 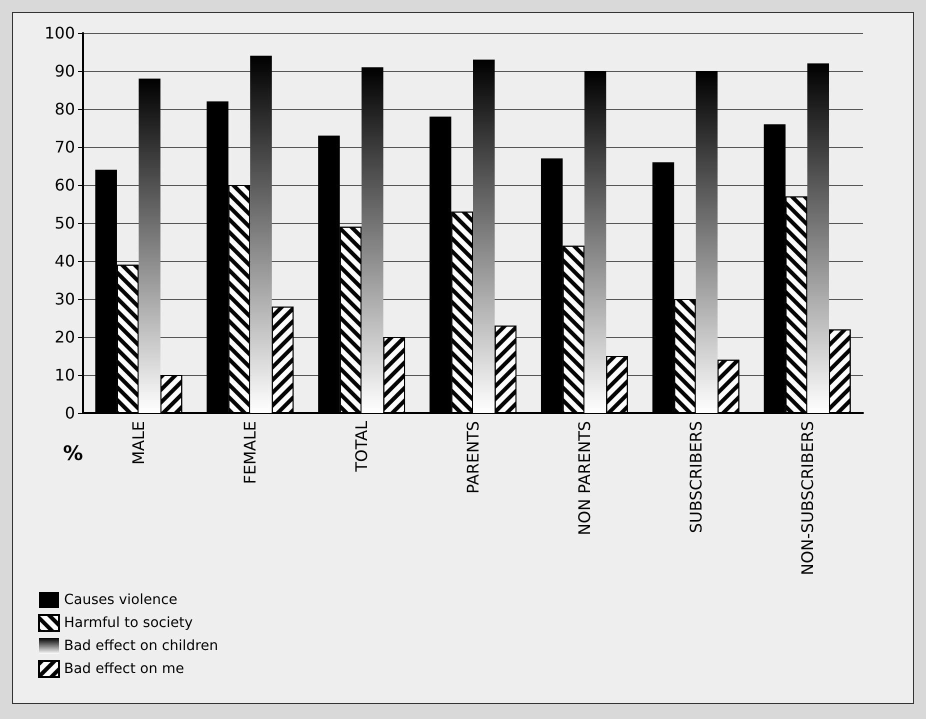 What do you see at coordinates (141, 646) in the screenshot?
I see `legend-label: Bad effect on children` at bounding box center [141, 646].